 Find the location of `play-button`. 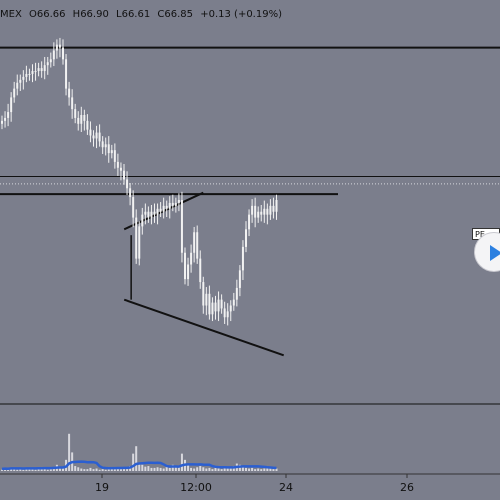

play-button is located at coordinates (487, 252).